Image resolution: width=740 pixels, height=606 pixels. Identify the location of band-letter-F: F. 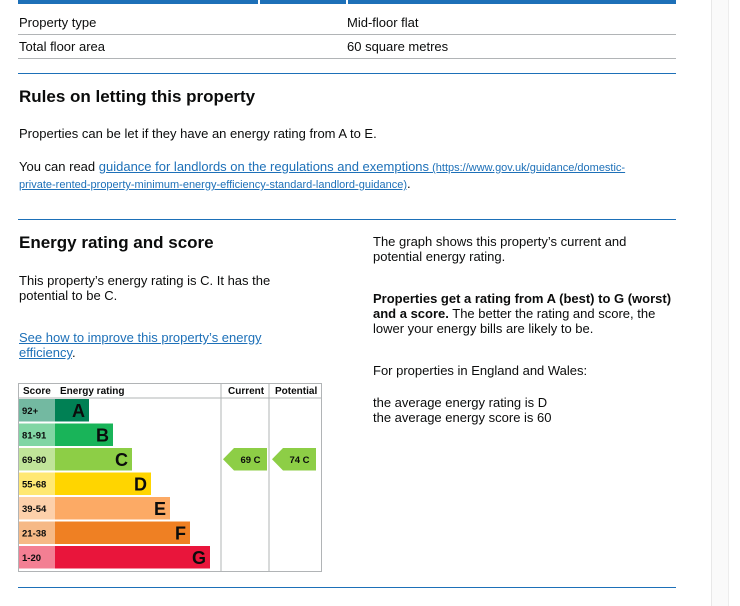
(180, 533).